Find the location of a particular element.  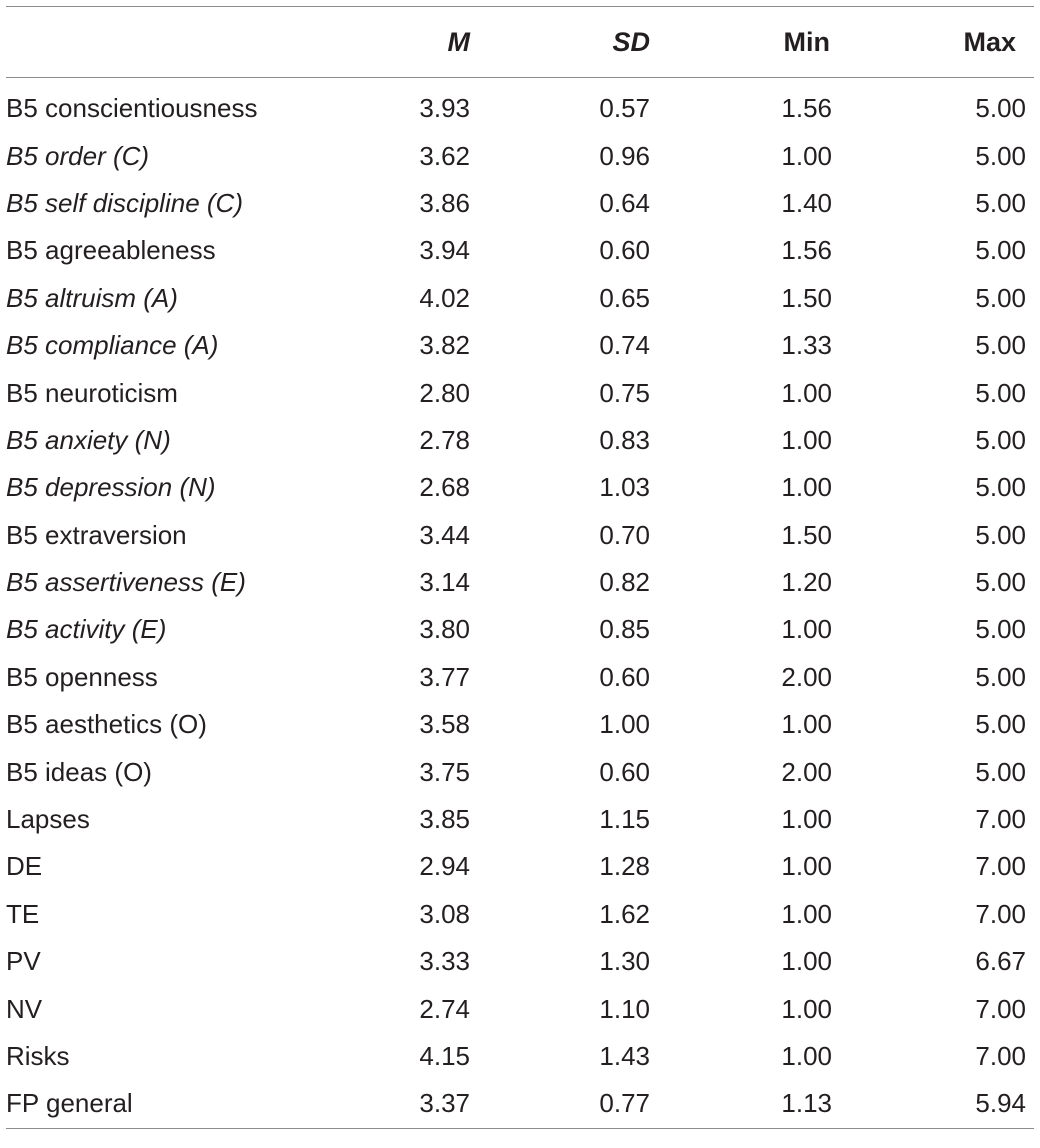

row-label: B5 activity (E) is located at coordinates (86, 629).